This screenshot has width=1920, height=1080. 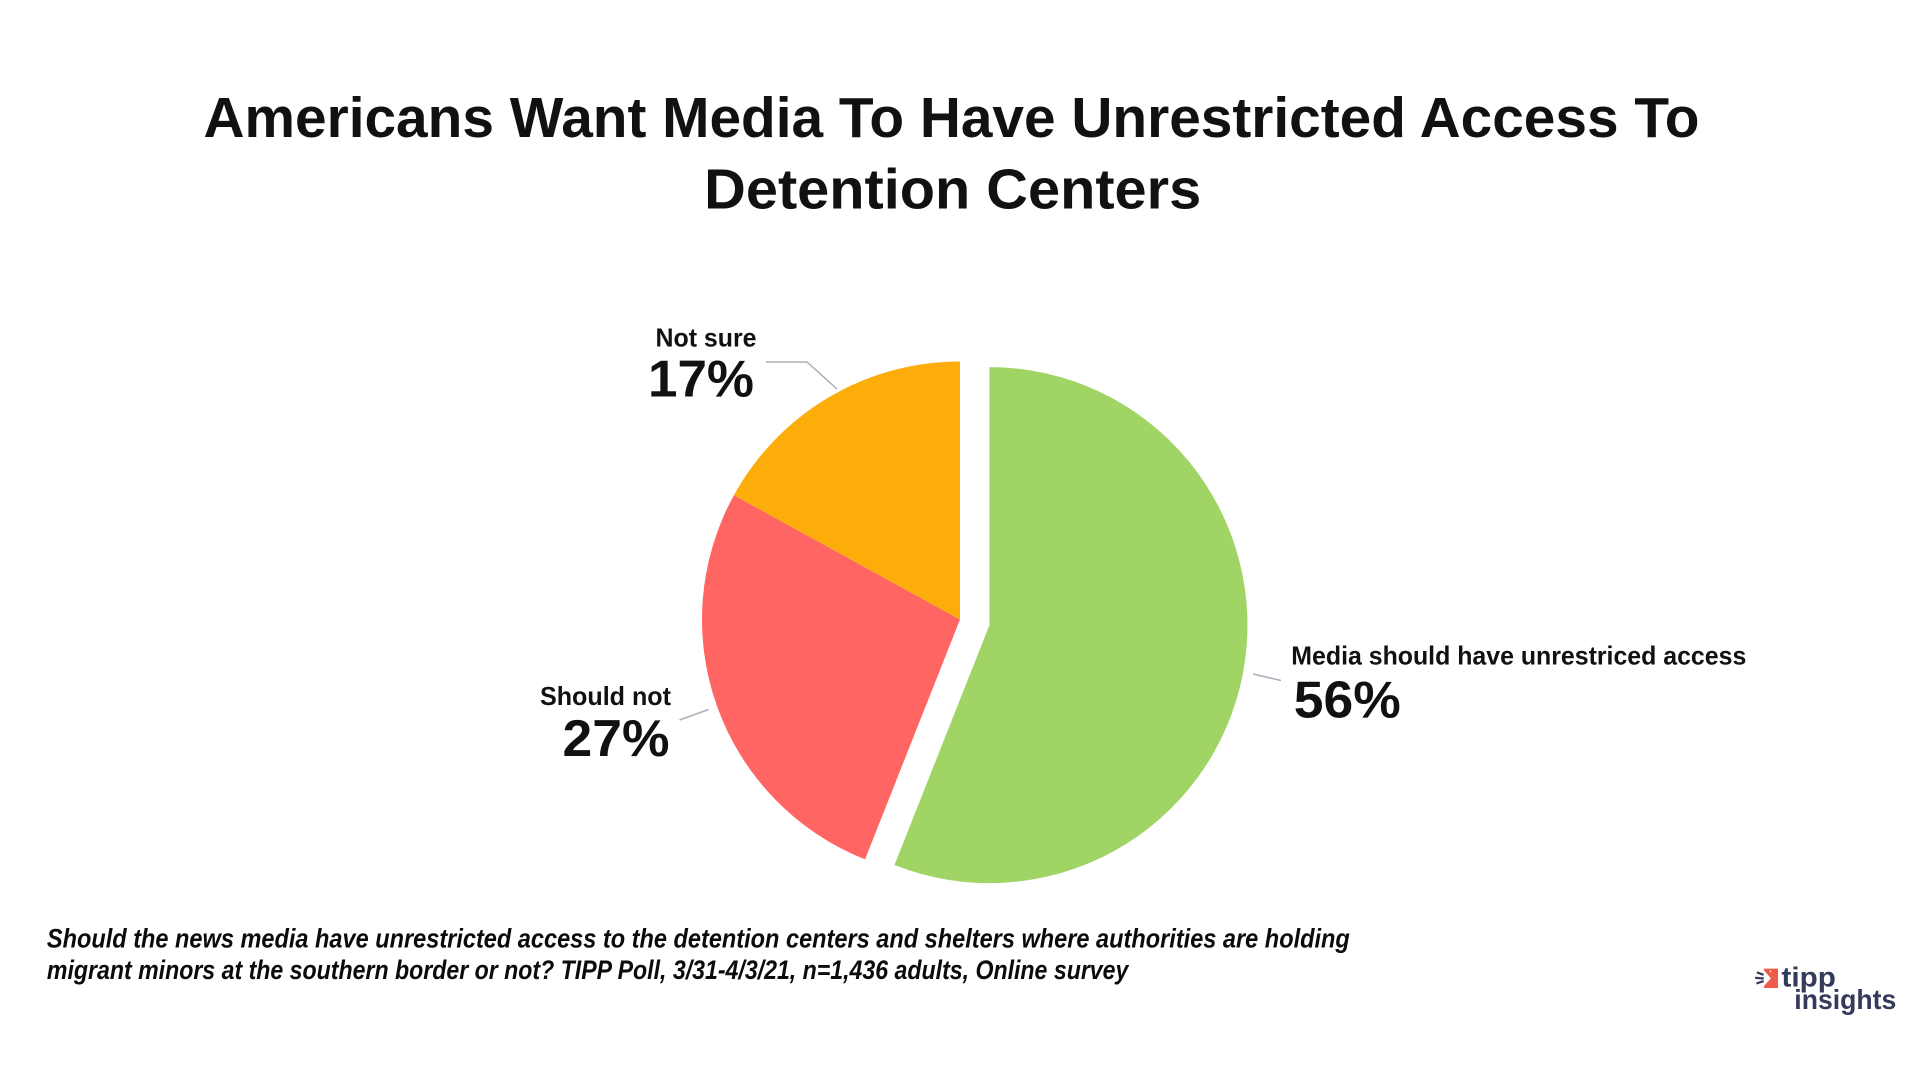 What do you see at coordinates (1809, 977) in the screenshot?
I see `svg-text: tipp` at bounding box center [1809, 977].